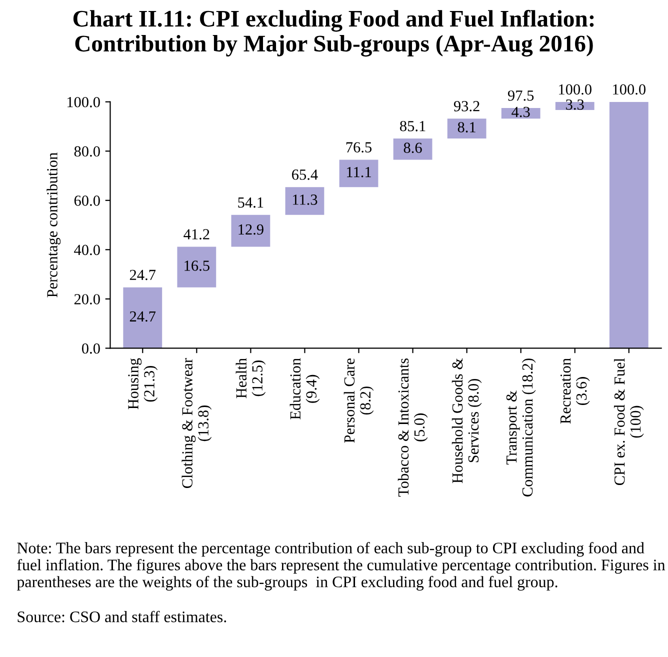 The width and height of the screenshot is (668, 657). Describe the element at coordinates (197, 234) in the screenshot. I see `annotation: 41.2` at that location.